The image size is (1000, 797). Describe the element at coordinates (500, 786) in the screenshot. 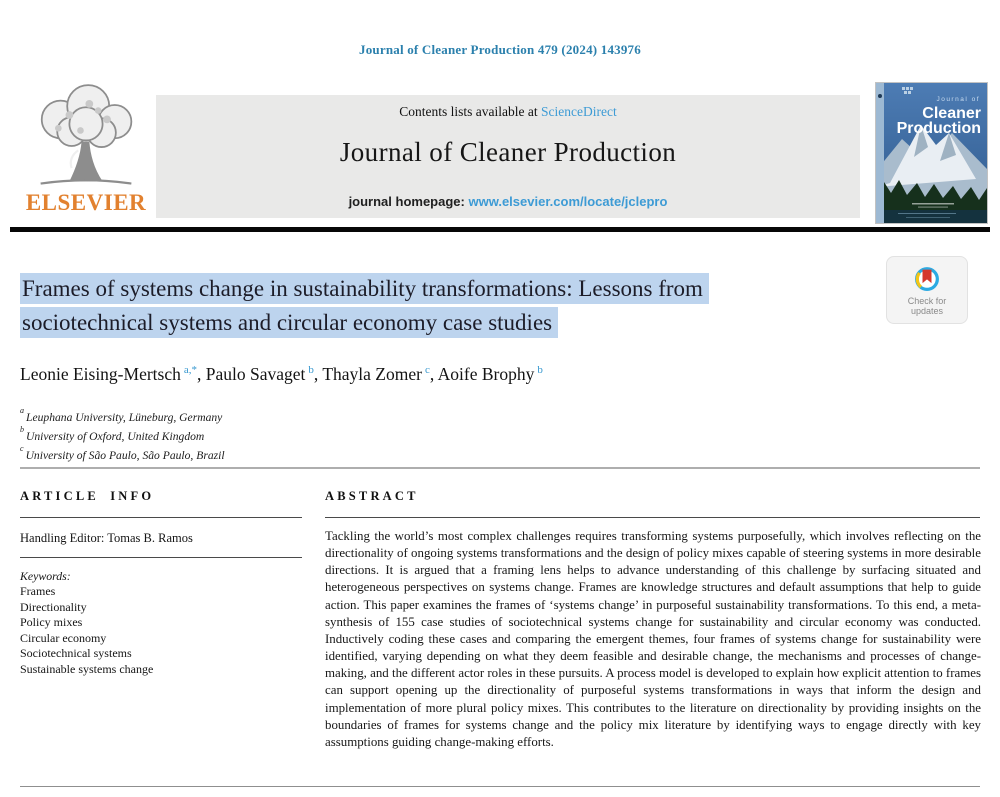

I see `page-bottom-divider` at that location.